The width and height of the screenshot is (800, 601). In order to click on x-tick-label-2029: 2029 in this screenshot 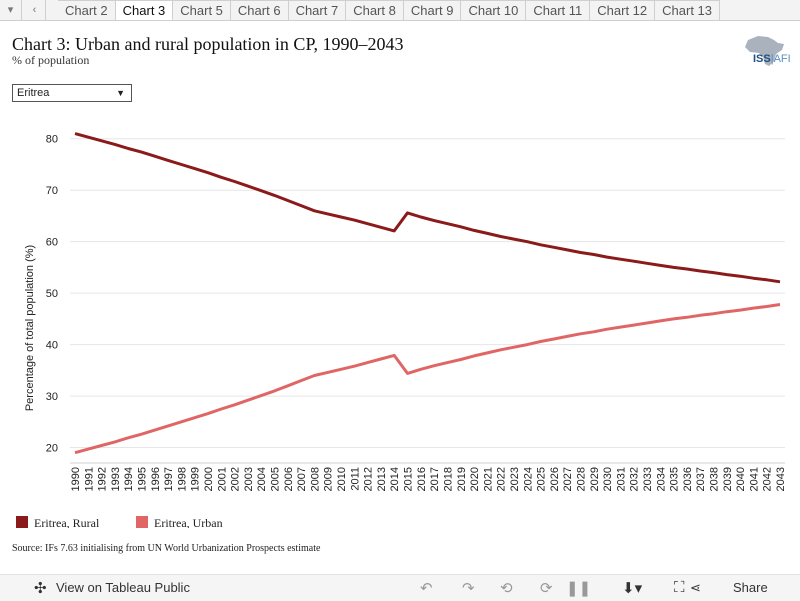, I will do `click(595, 479)`.